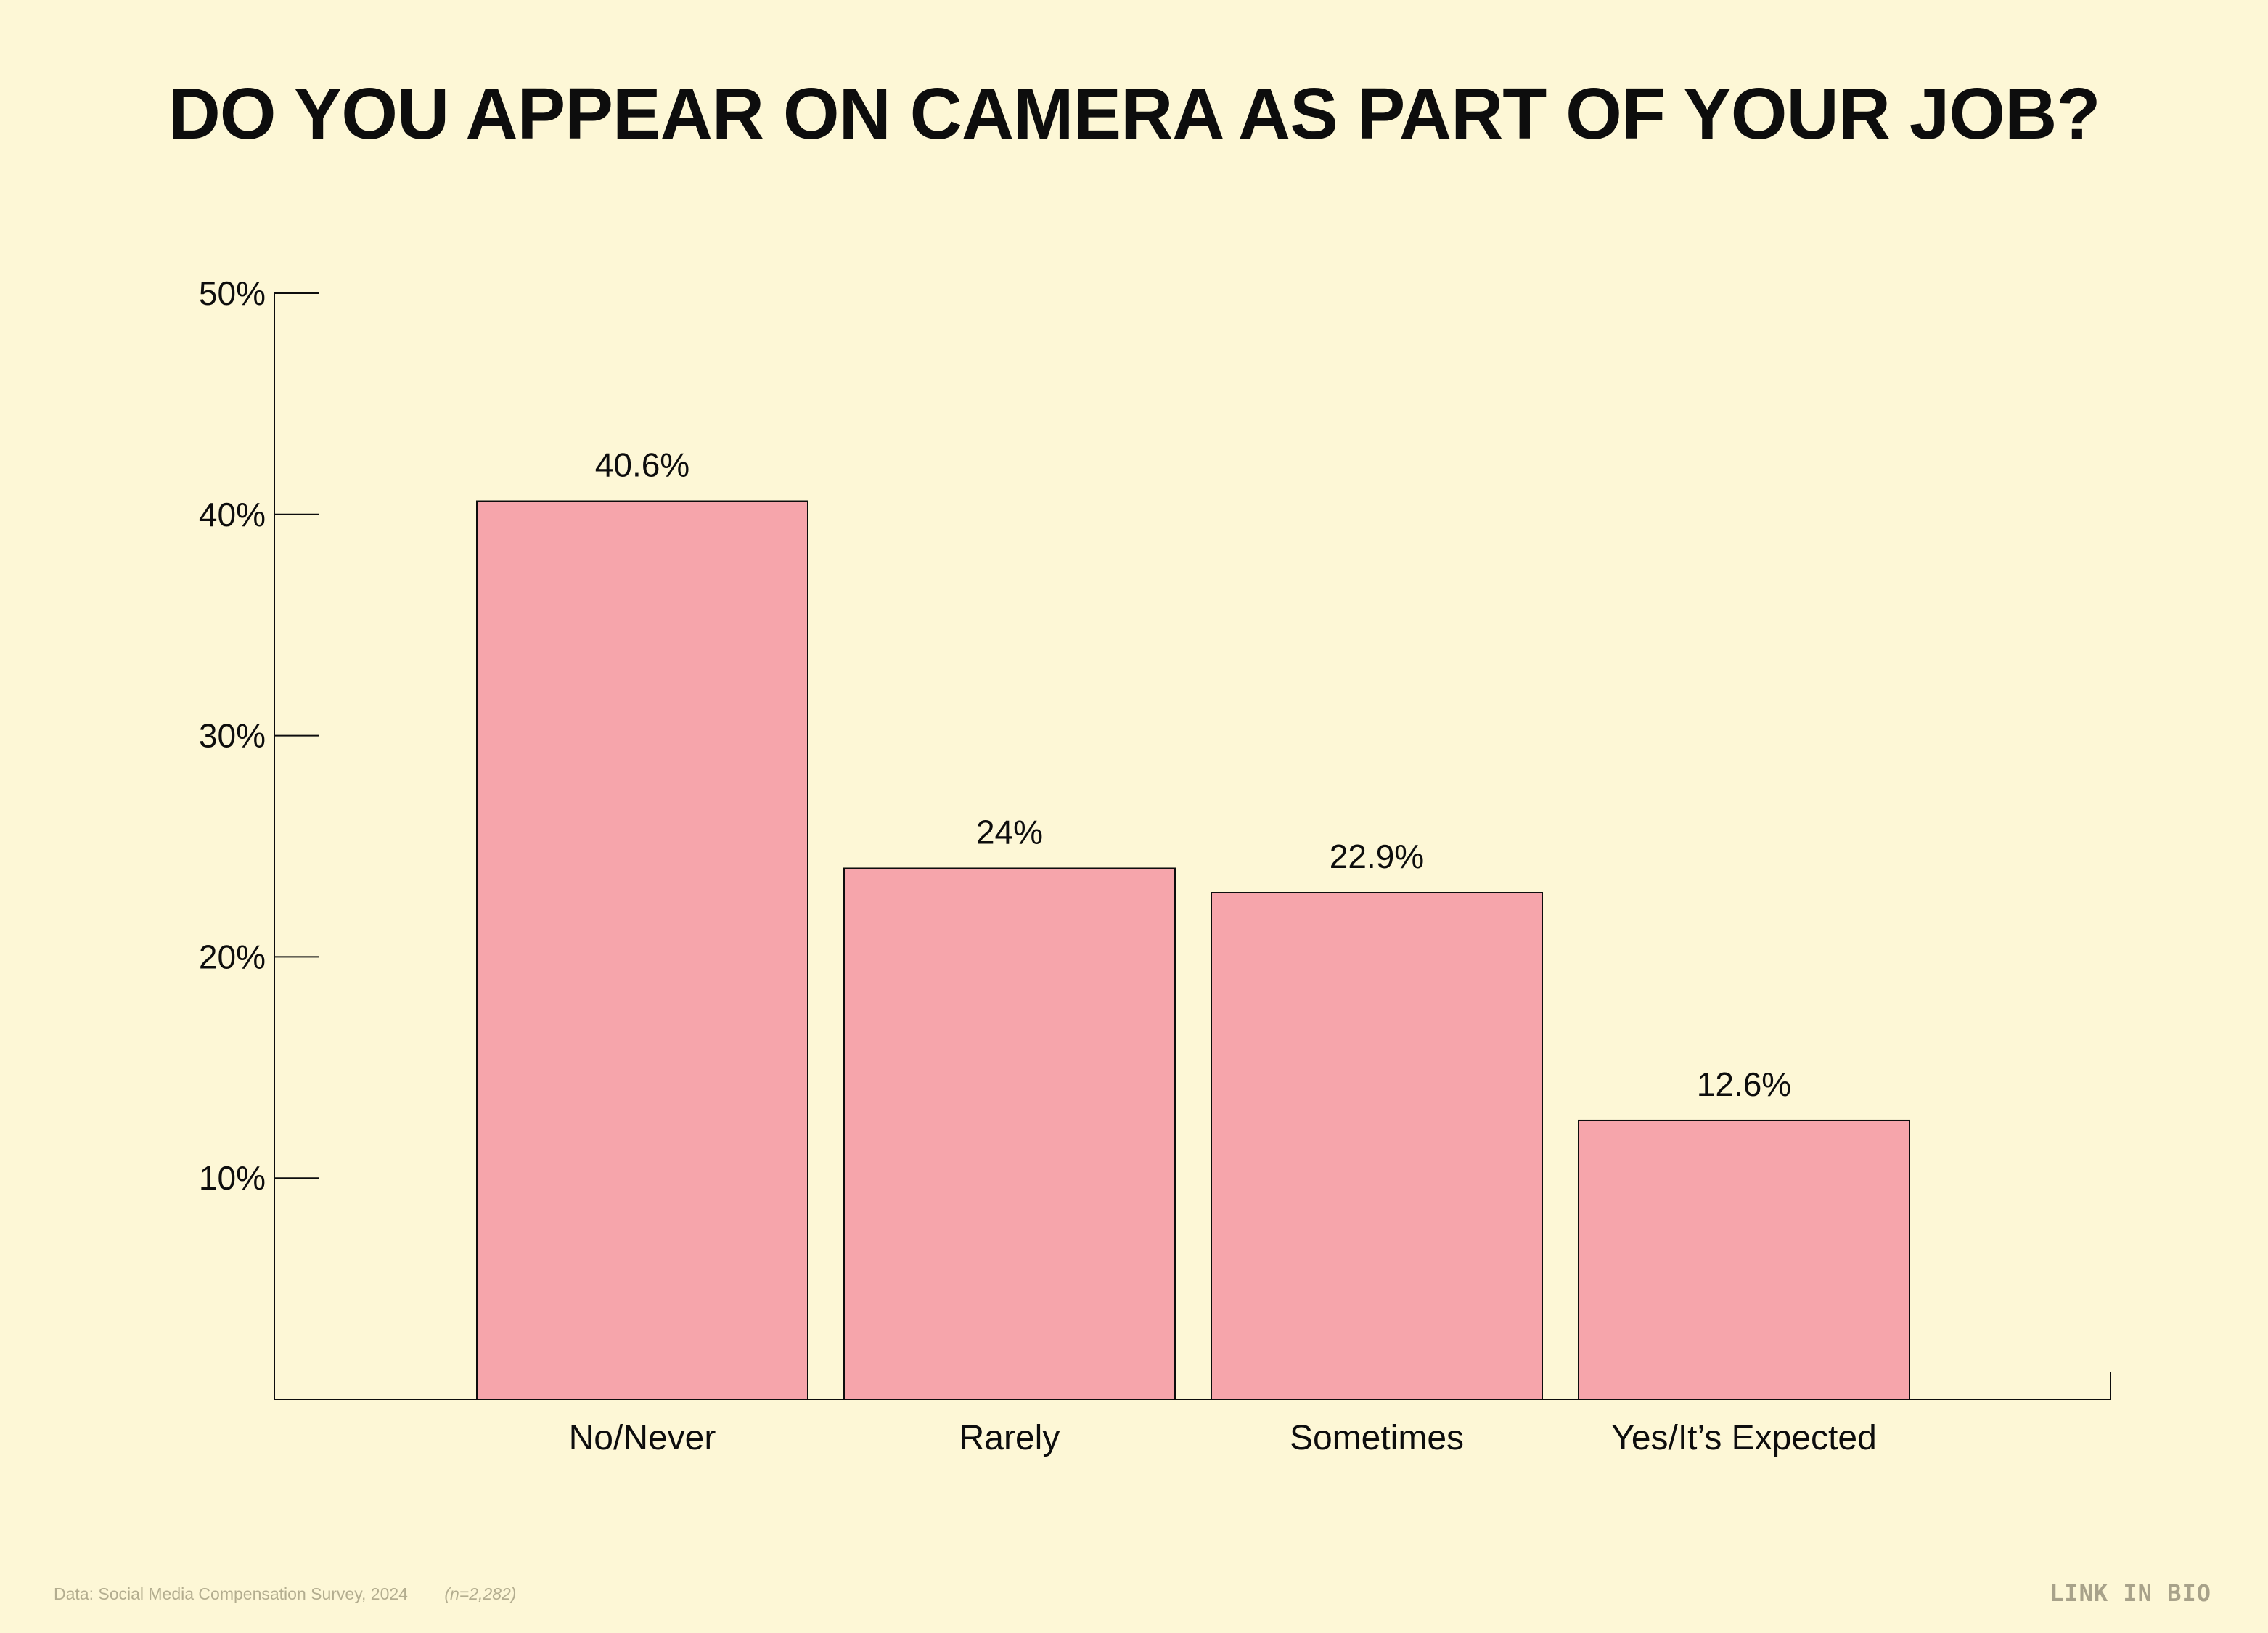 The height and width of the screenshot is (1633, 2268). What do you see at coordinates (232, 736) in the screenshot?
I see `y-tick-label: 30%` at bounding box center [232, 736].